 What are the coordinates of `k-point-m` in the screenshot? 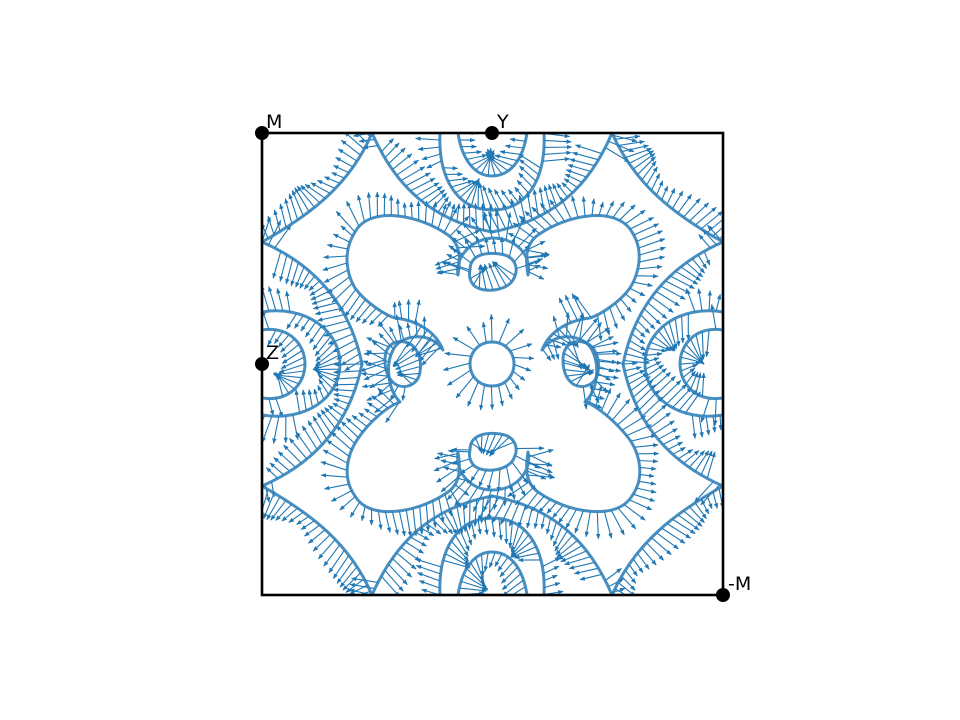 It's located at (262, 133).